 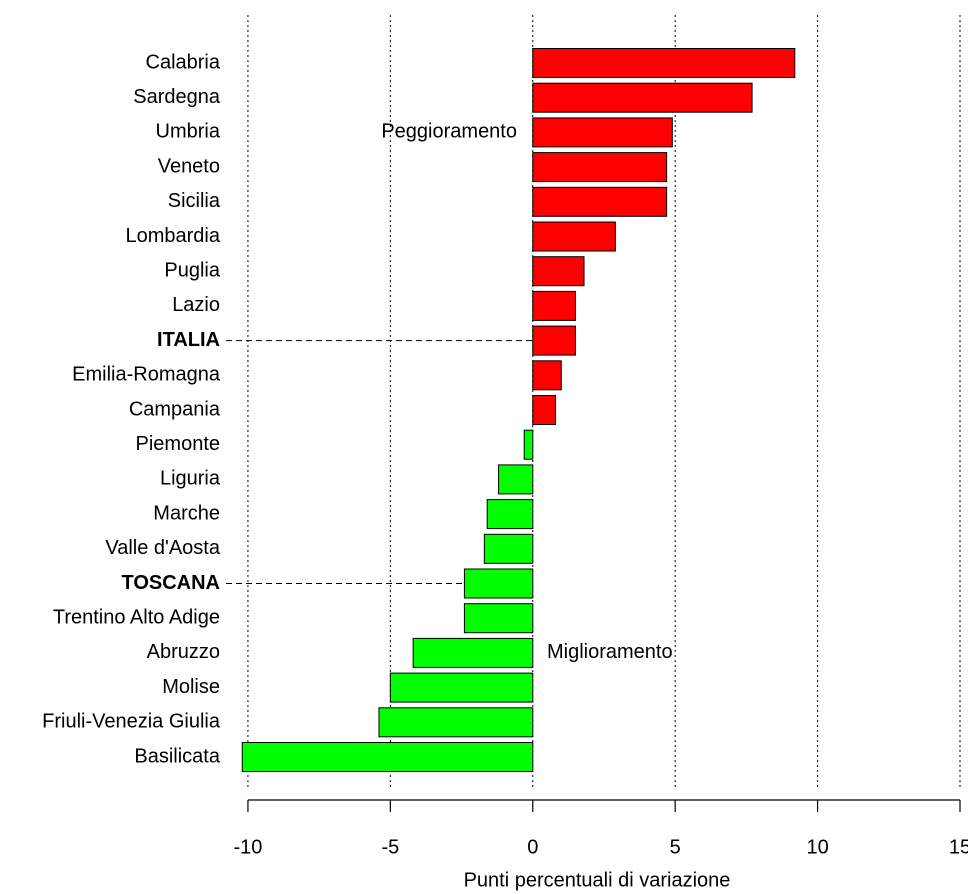 I want to click on y-tick-label: ITALIA, so click(x=188, y=340).